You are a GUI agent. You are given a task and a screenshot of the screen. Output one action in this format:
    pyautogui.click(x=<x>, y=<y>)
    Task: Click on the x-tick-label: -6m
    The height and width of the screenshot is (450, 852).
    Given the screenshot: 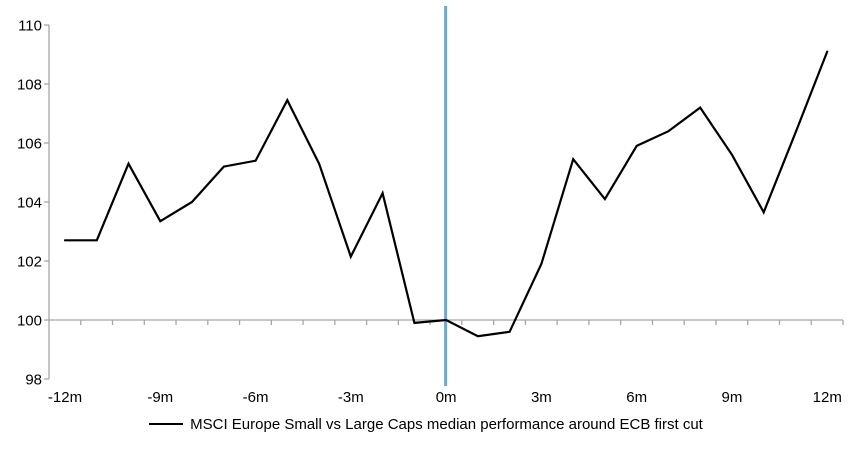 What is the action you would take?
    pyautogui.click(x=256, y=397)
    